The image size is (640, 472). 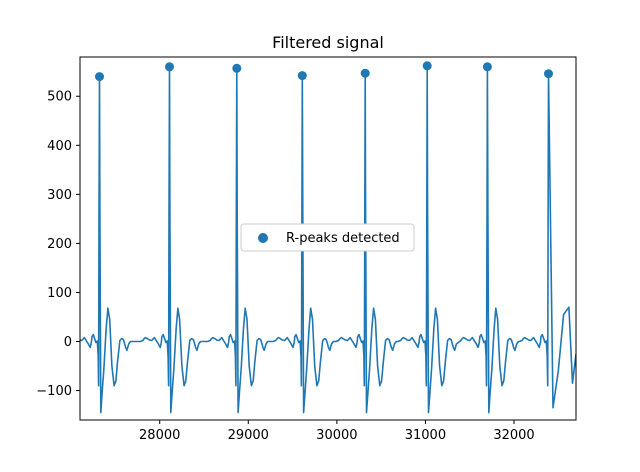 What do you see at coordinates (513, 435) in the screenshot?
I see `x-tick-label: 32000` at bounding box center [513, 435].